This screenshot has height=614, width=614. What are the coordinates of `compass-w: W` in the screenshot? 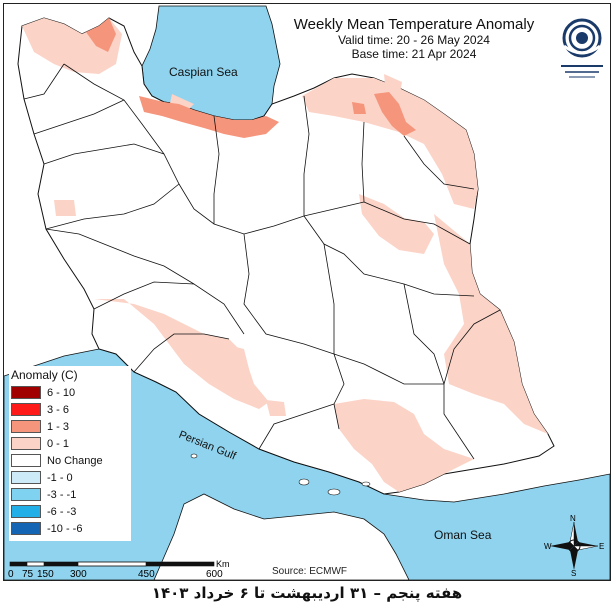 It's located at (548, 546).